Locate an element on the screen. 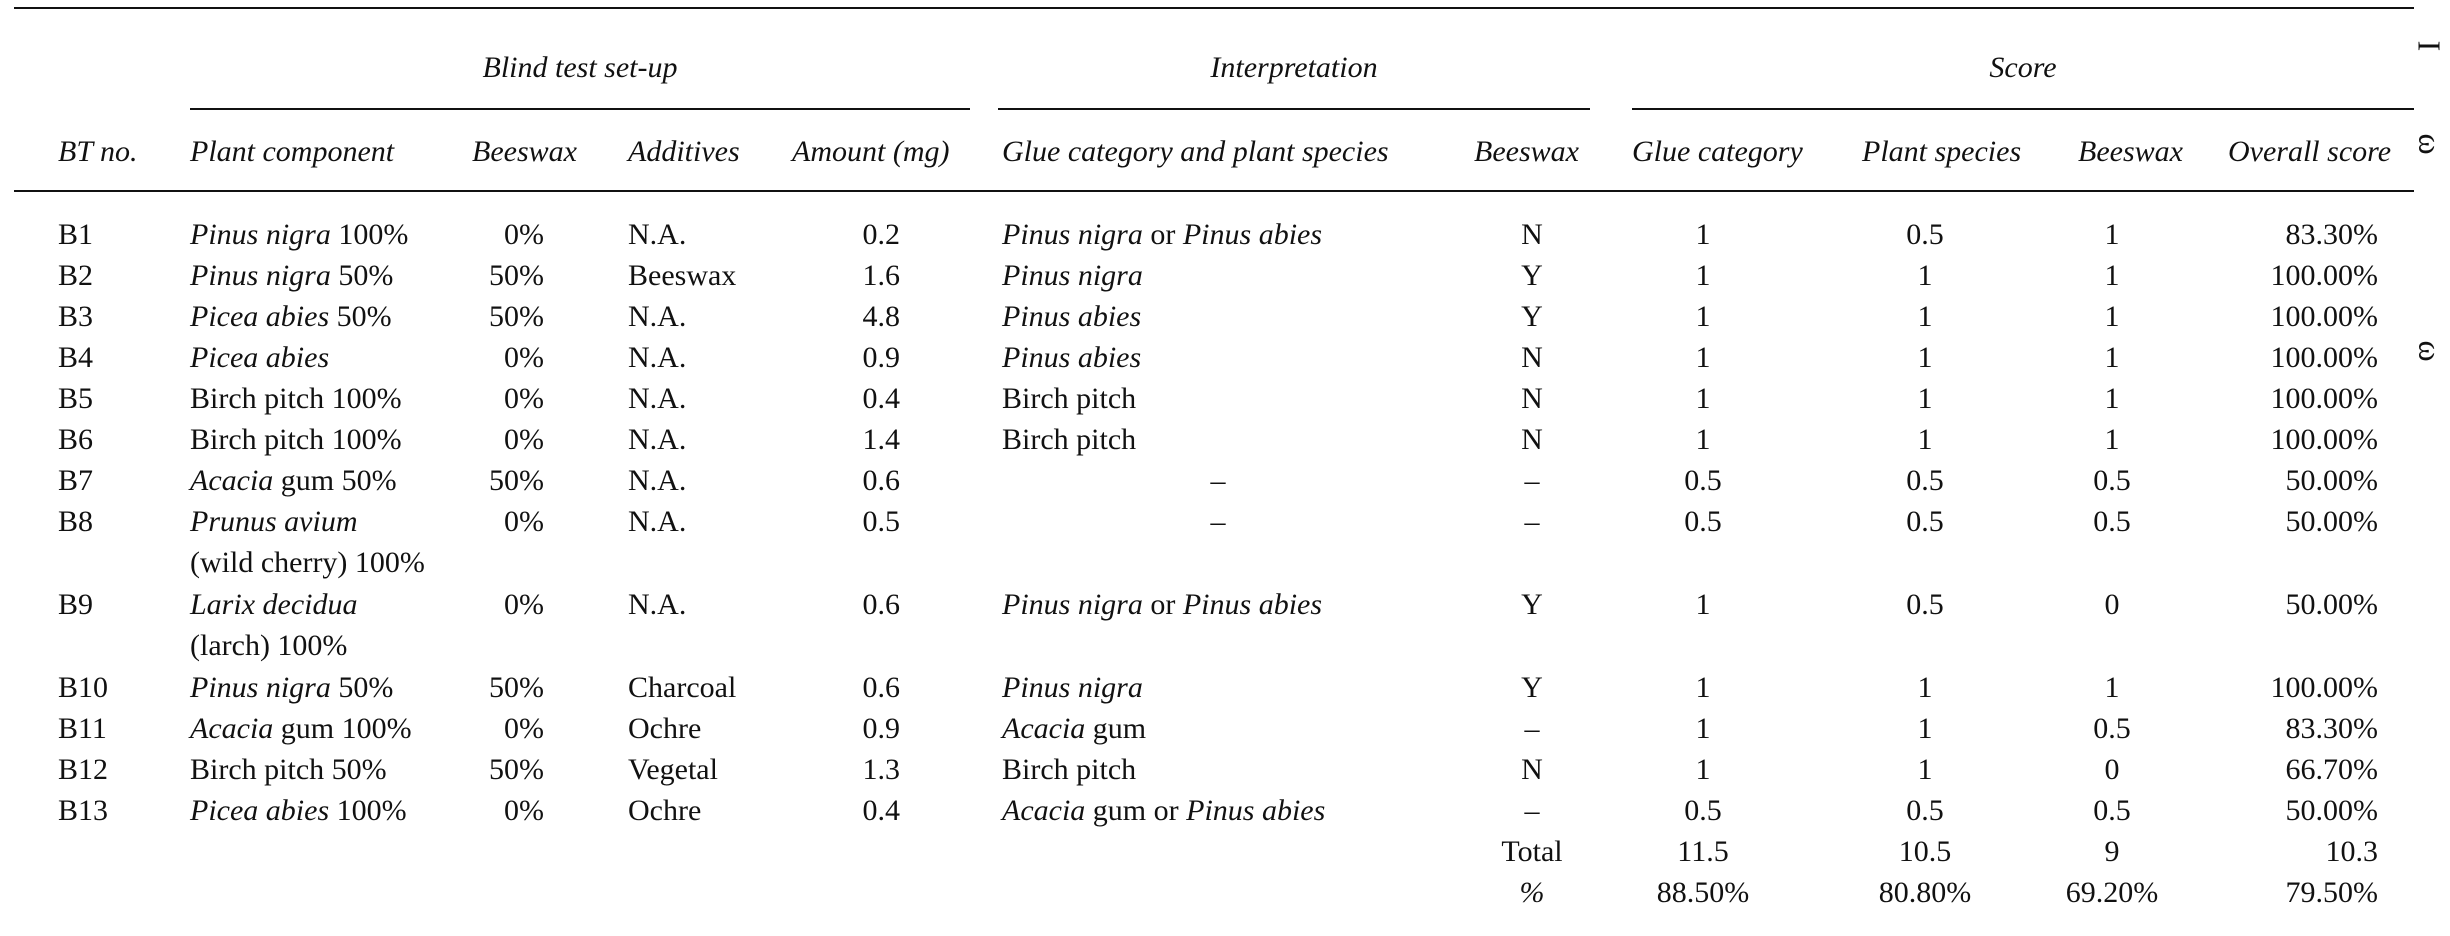 Image resolution: width=2450 pixels, height=936 pixels. cell-bt-no: B6 is located at coordinates (76, 439).